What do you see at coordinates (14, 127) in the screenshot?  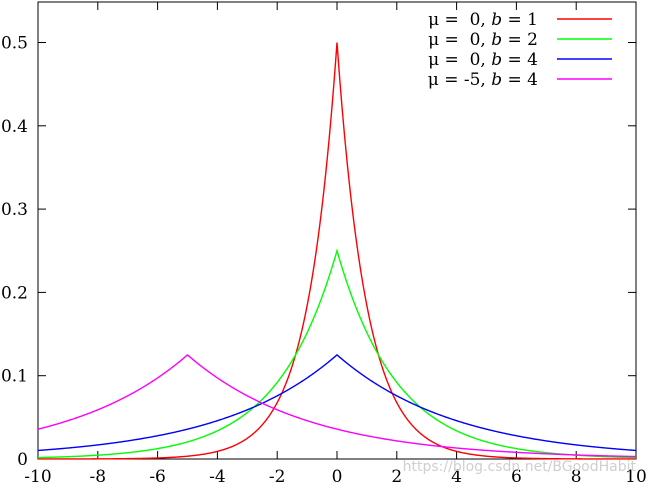 I see `y-tick-label: 0.4` at bounding box center [14, 127].